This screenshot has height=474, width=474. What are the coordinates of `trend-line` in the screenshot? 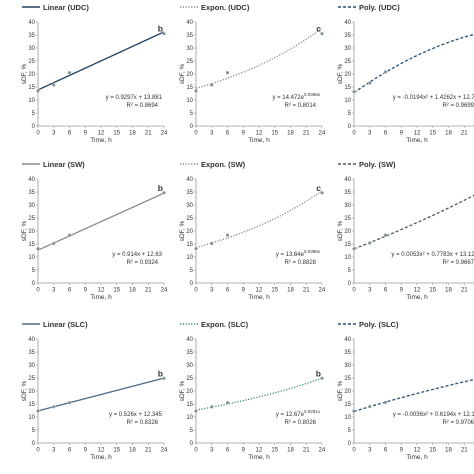 It's located at (101, 394).